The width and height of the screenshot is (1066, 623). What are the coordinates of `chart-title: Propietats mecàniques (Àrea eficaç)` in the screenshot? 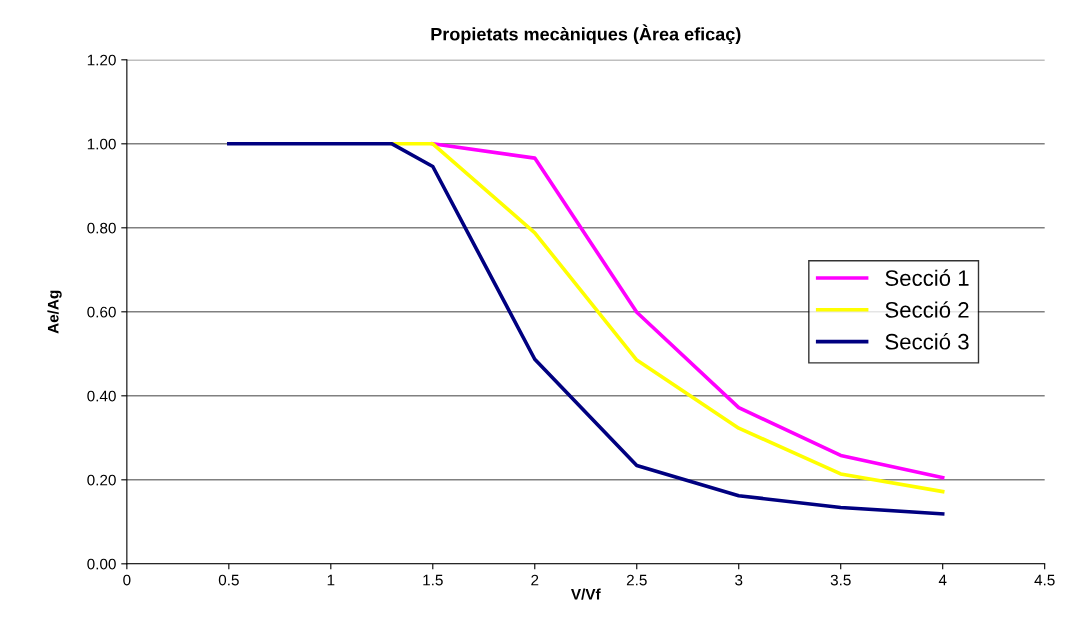 It's located at (586, 34).